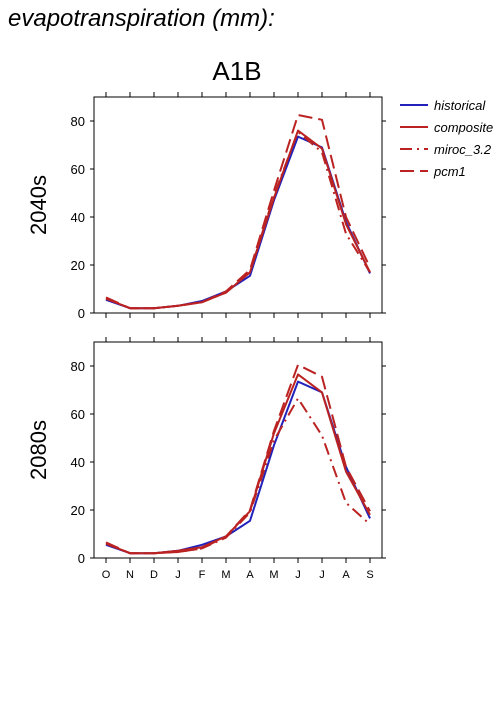  I want to click on scenario-label: A1B, so click(236, 71).